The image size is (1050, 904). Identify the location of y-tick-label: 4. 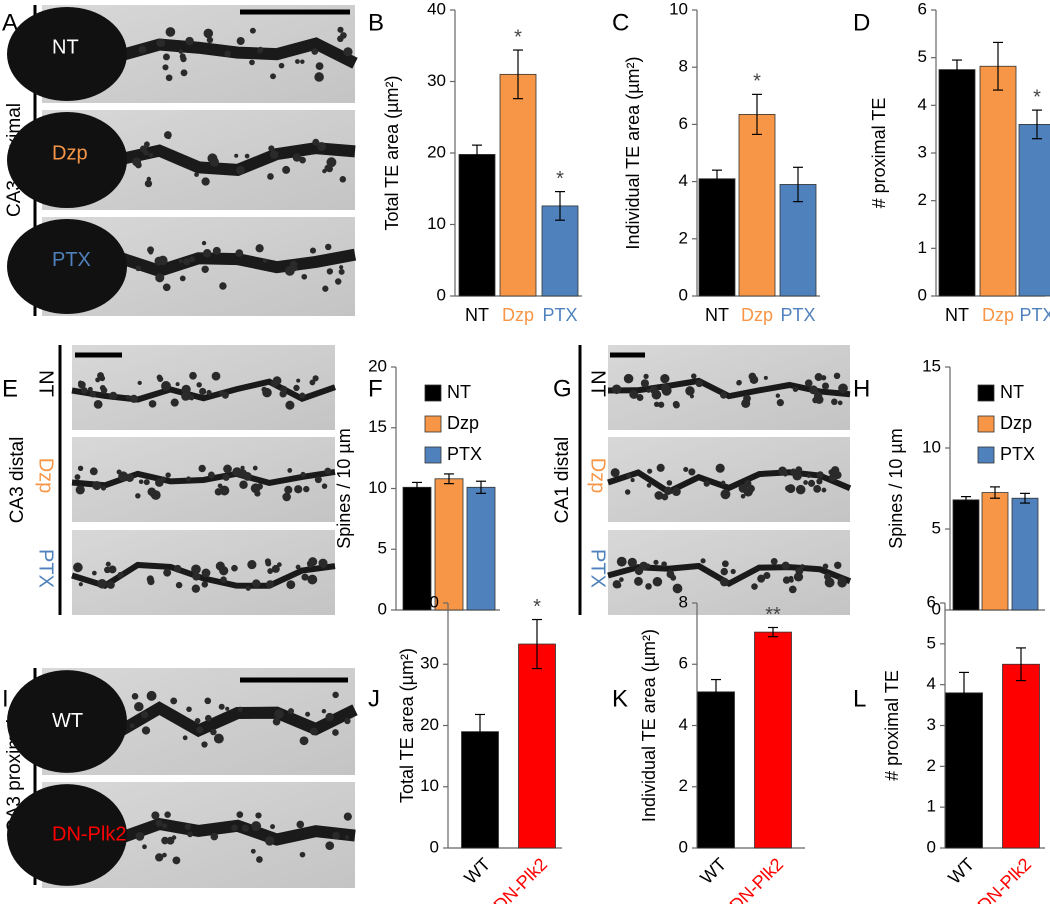
(931, 683).